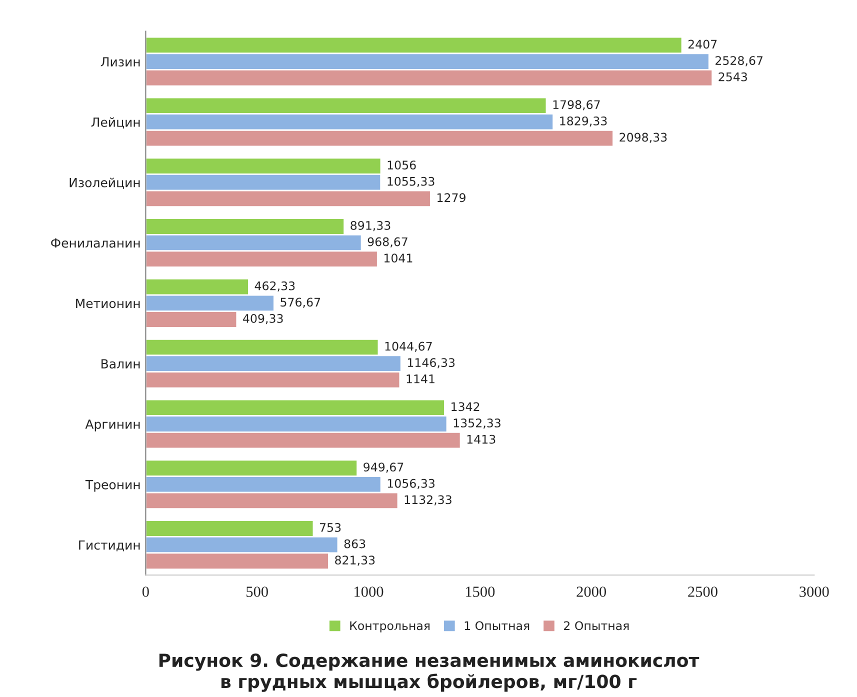 The image size is (857, 697). What do you see at coordinates (583, 121) in the screenshot?
I see `data-label: 1829,33` at bounding box center [583, 121].